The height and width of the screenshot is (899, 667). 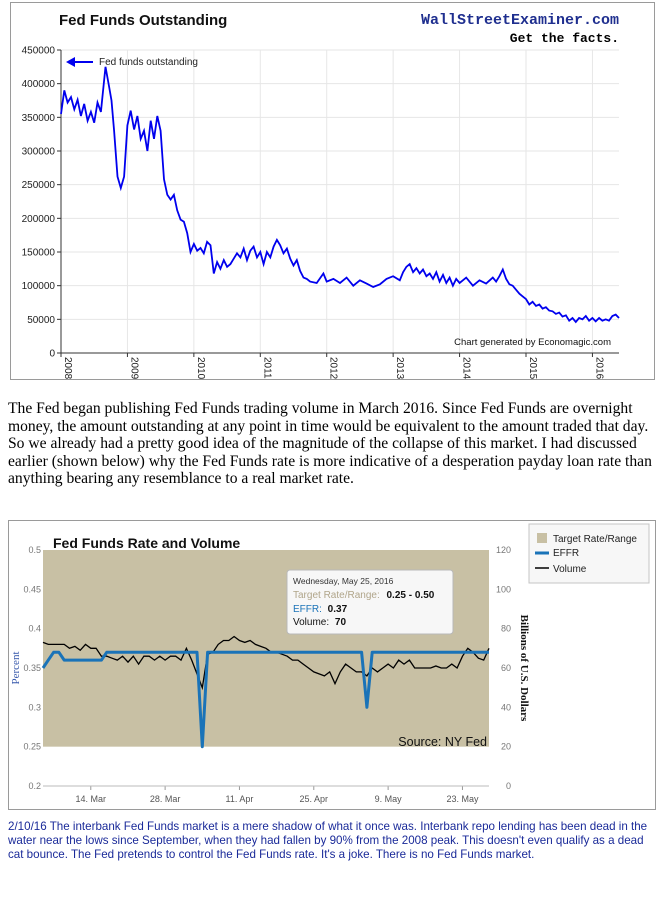 I want to click on x-tick-label: 2010, so click(x=200, y=368).